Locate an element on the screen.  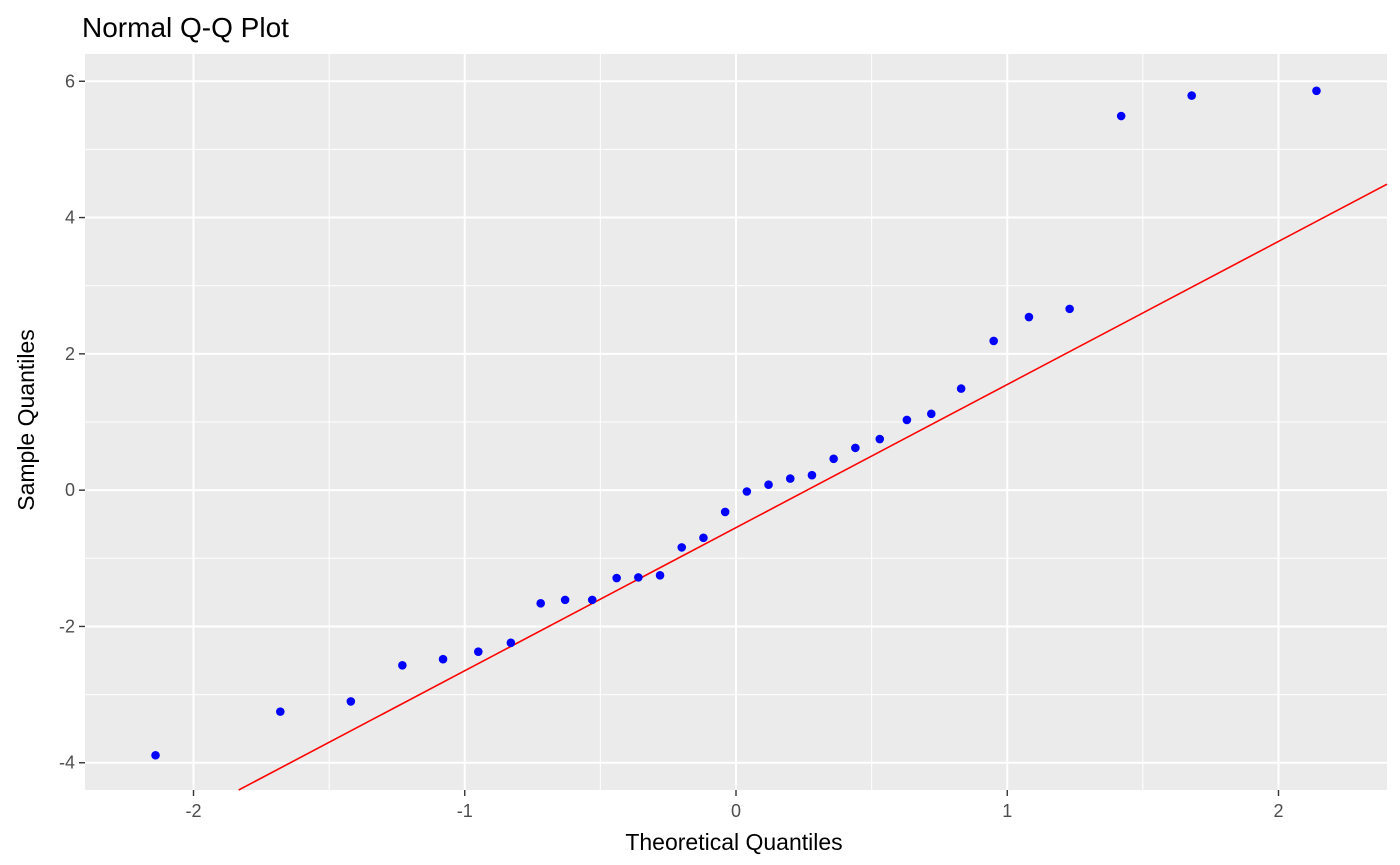
y-tick-label: 4 is located at coordinates (70, 218).